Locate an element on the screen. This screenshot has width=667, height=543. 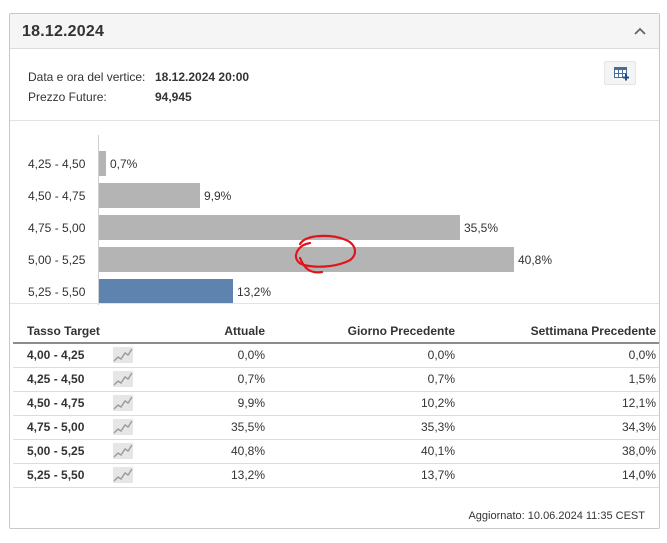
target-rate-cell: 4,50 - 4,75 is located at coordinates (95, 403).